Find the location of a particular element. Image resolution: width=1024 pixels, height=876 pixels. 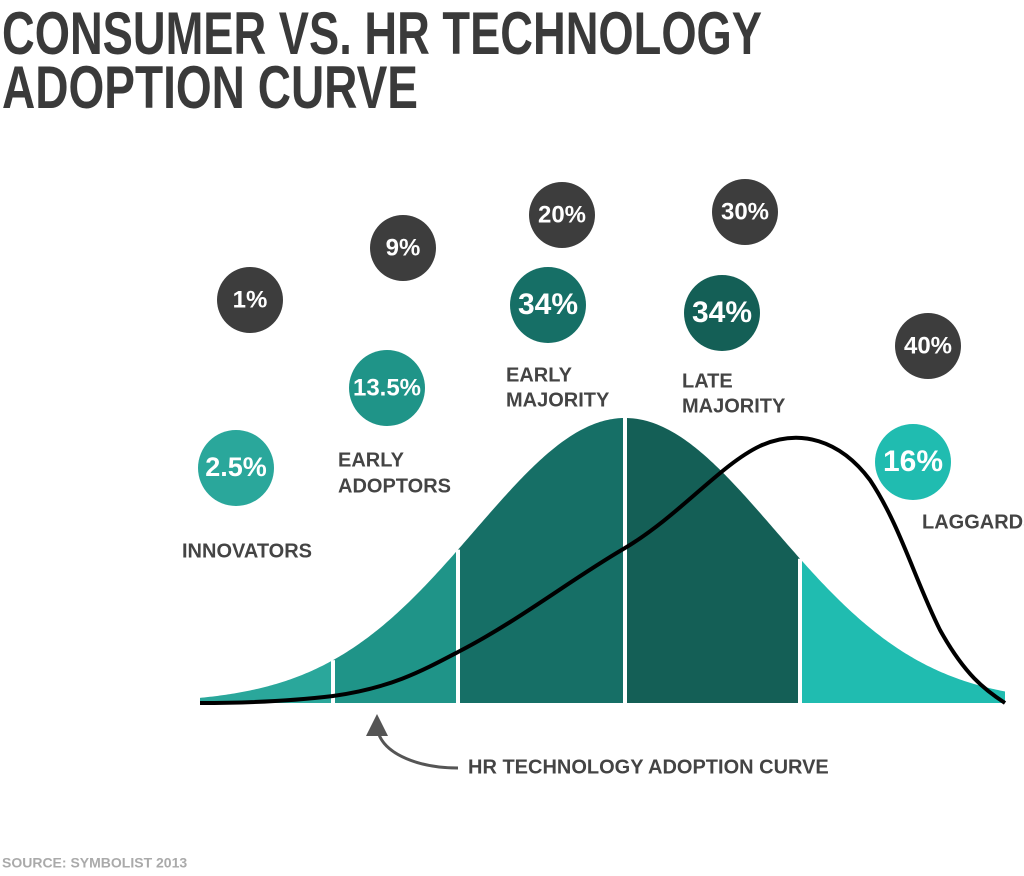

title: CONSUMER VS. HR TECHNOLOGY is located at coordinates (382, 33).